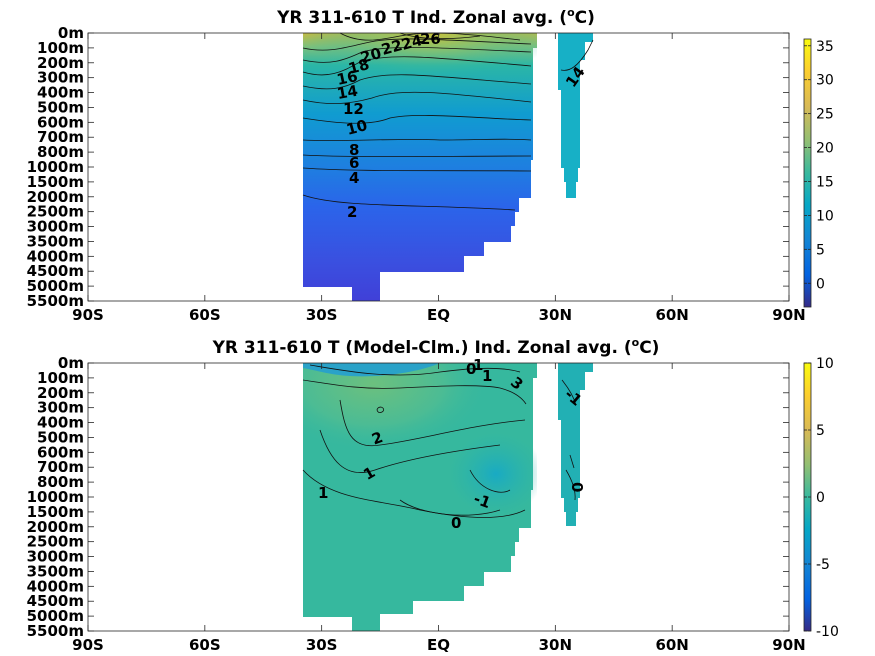 This screenshot has height=656, width=875. I want to click on bottom-contours, so click(439, 441).